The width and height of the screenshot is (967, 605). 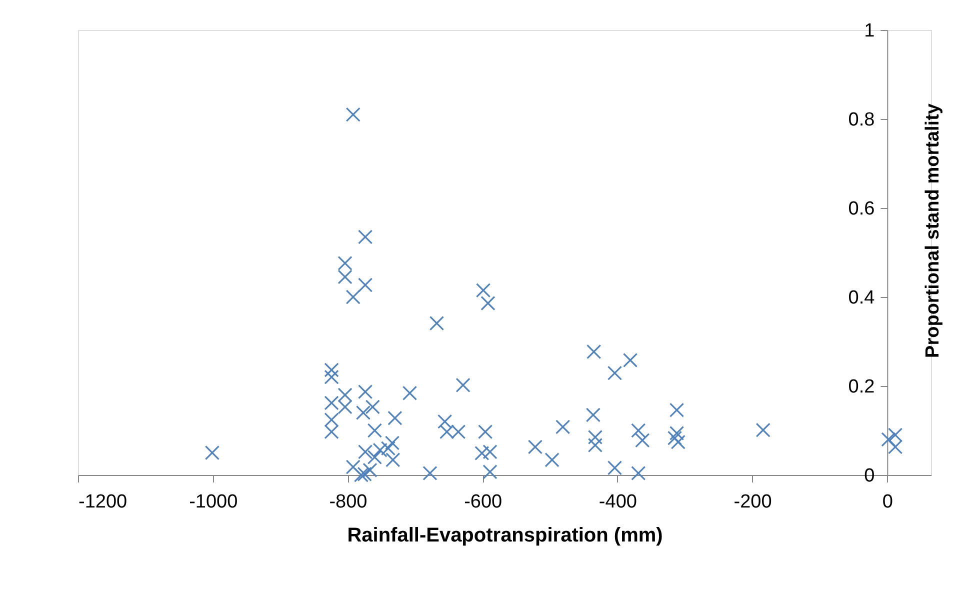 What do you see at coordinates (617, 502) in the screenshot?
I see `x-tick-label: -400` at bounding box center [617, 502].